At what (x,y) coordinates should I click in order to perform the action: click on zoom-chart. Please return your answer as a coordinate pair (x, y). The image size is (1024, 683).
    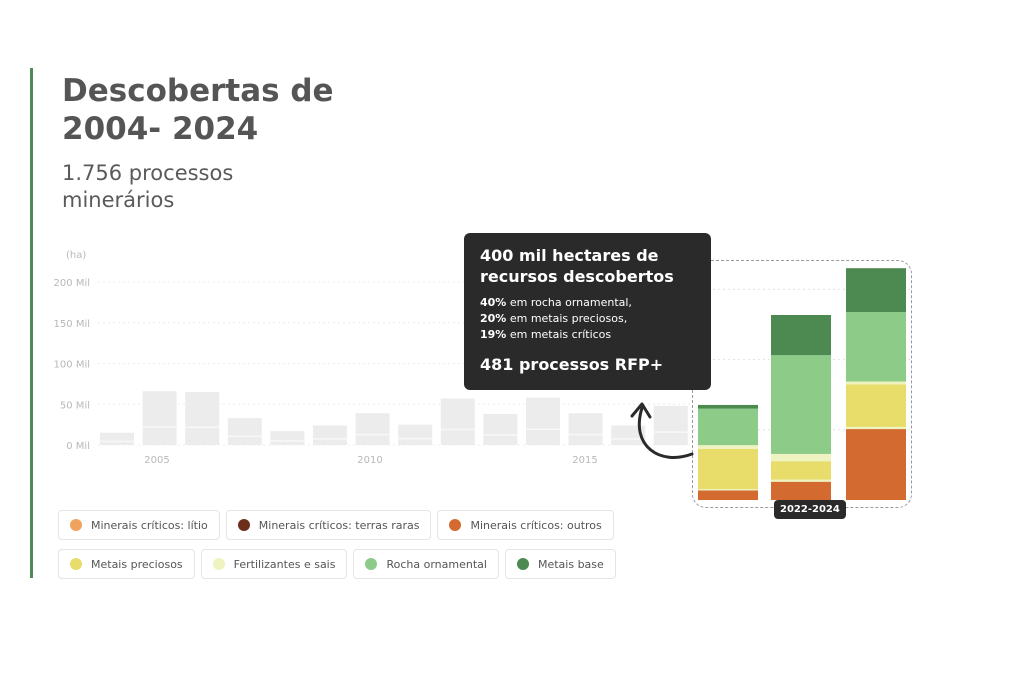
    Looking at the image, I should click on (802, 384).